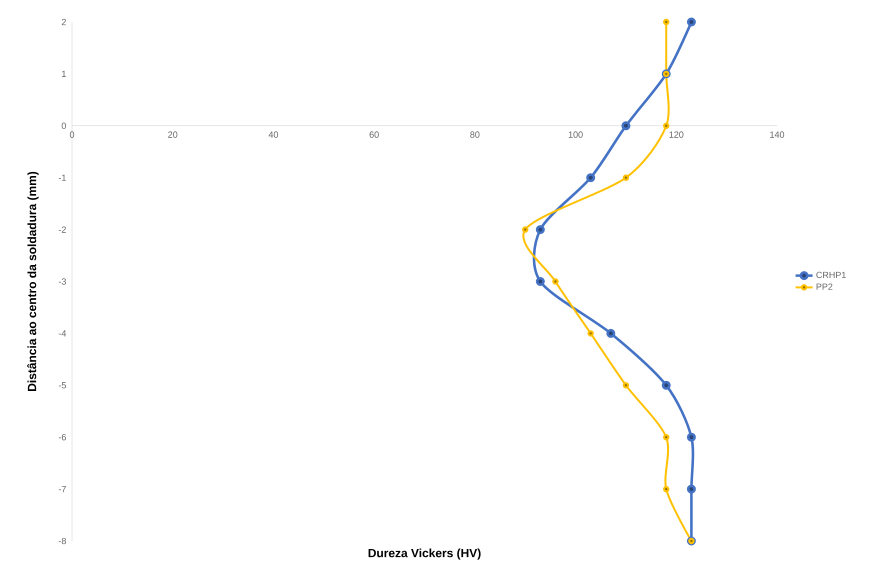  Describe the element at coordinates (64, 22) in the screenshot. I see `y-tick-label: 2` at that location.